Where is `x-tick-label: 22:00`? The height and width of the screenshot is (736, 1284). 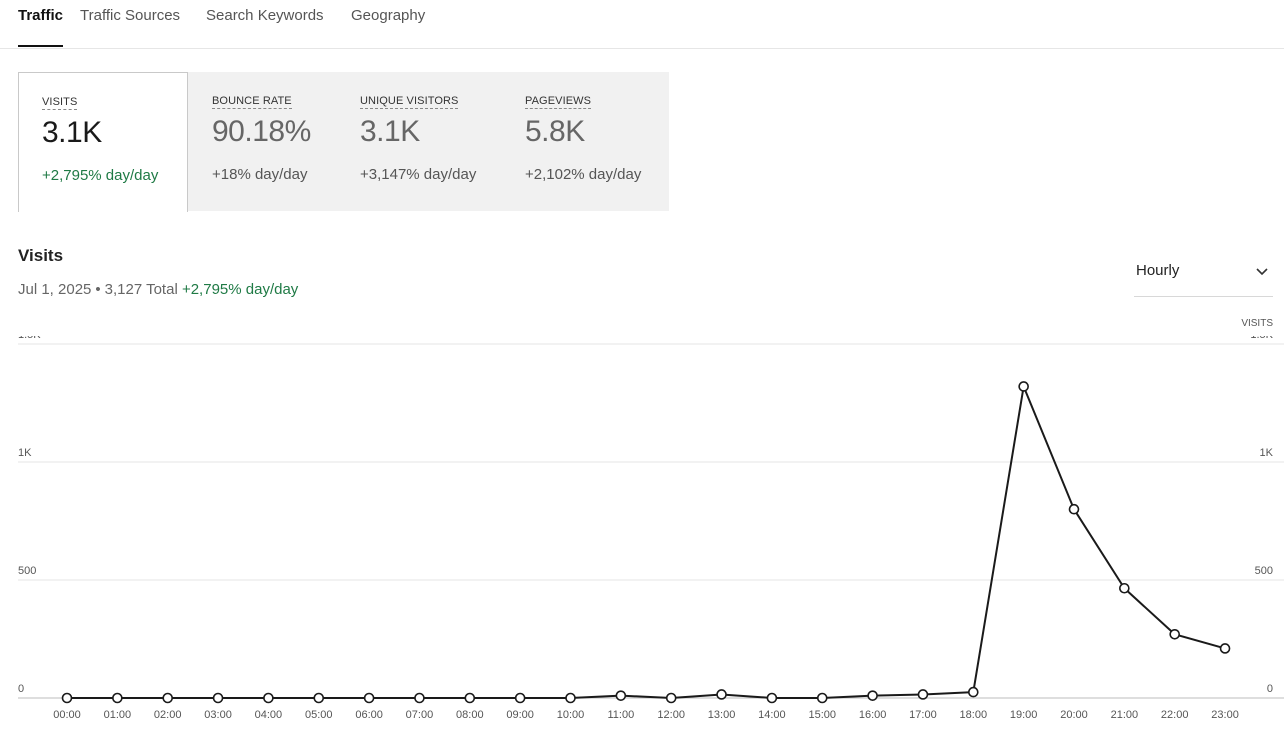 x-tick-label: 22:00 is located at coordinates (1175, 715).